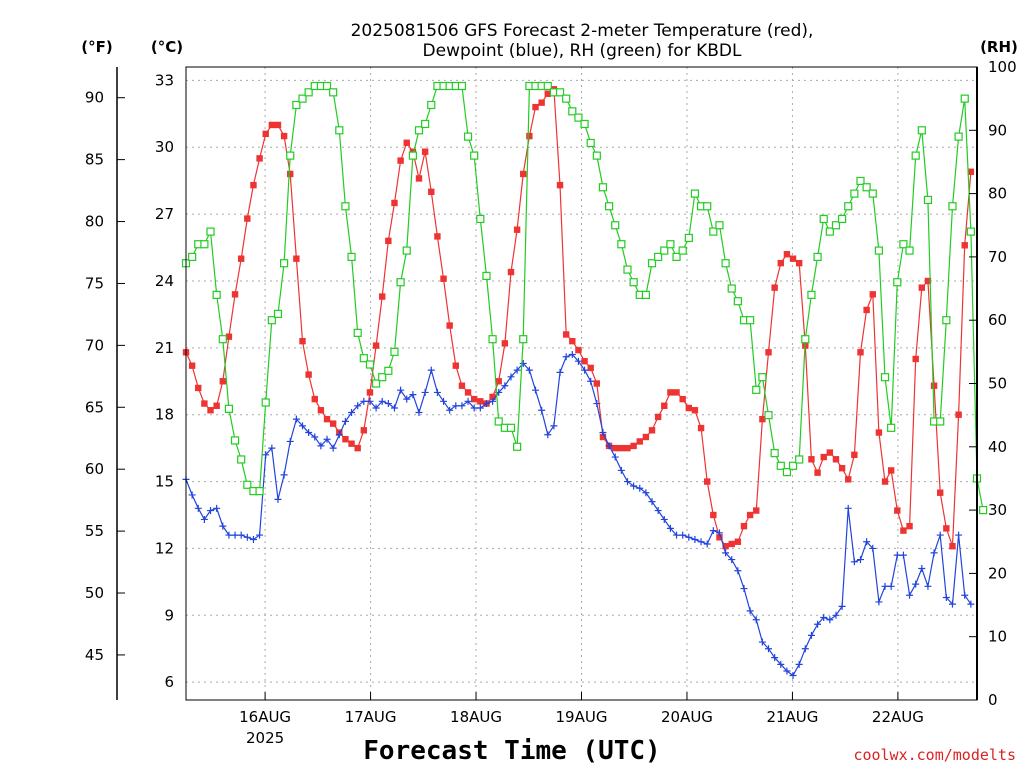 The width and height of the screenshot is (1024, 768). What do you see at coordinates (94, 407) in the screenshot?
I see `fahrenheit-tick-label: 65` at bounding box center [94, 407].